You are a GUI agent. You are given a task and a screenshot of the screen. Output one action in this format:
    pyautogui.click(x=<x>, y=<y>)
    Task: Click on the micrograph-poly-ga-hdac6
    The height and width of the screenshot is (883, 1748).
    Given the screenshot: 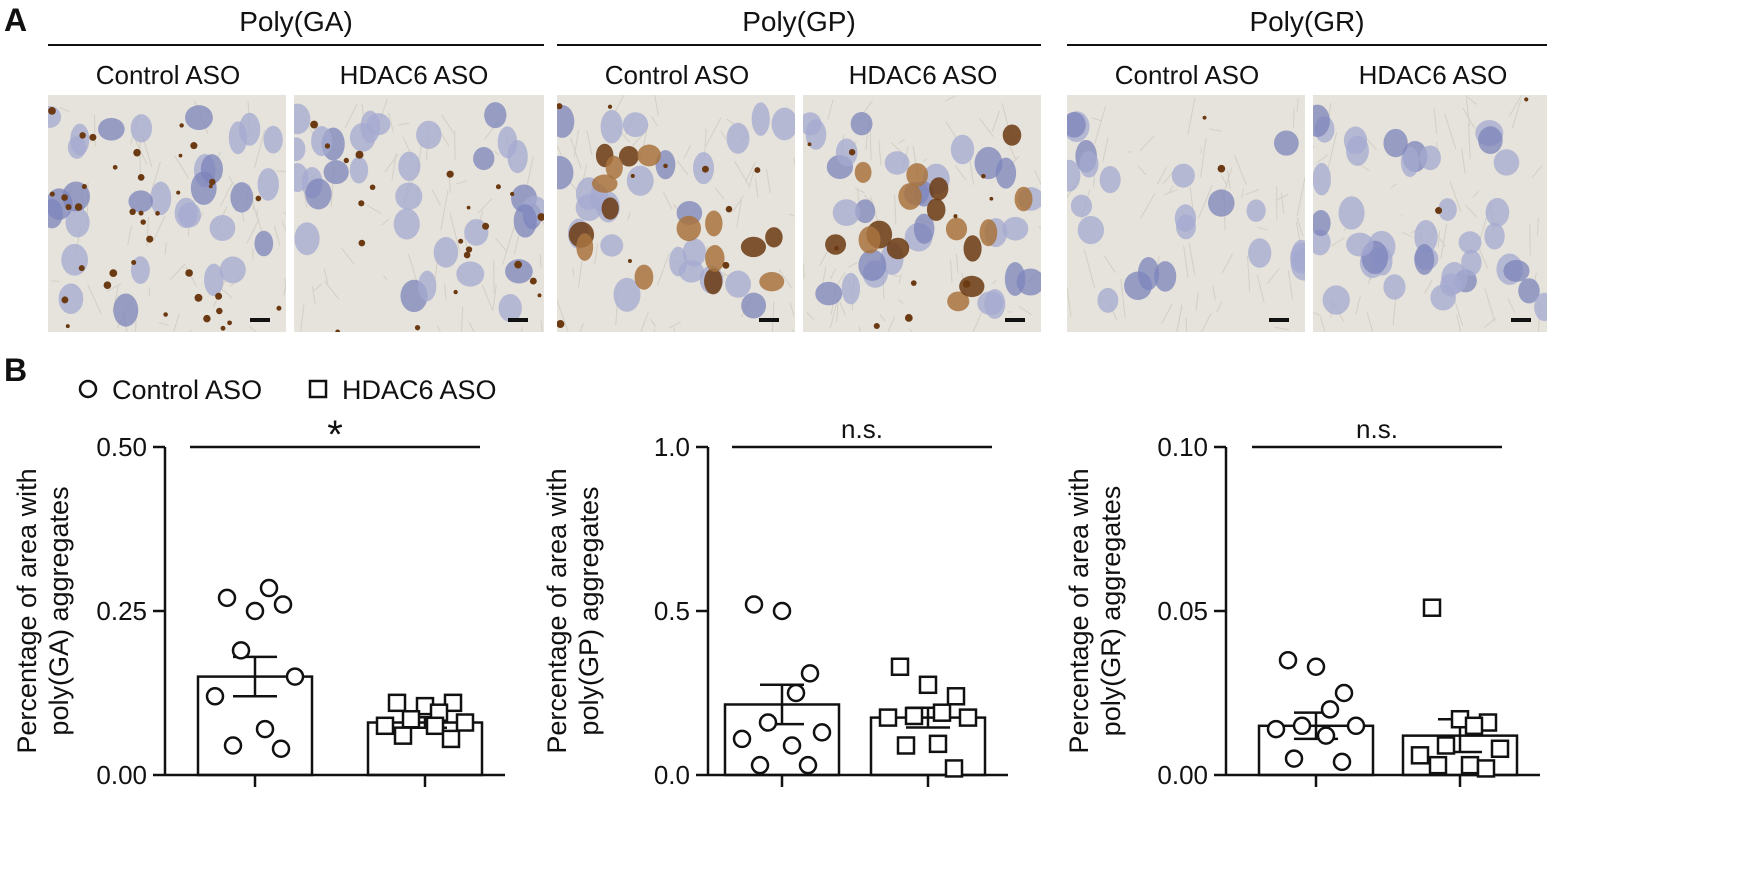 What is the action you would take?
    pyautogui.click(x=419, y=213)
    